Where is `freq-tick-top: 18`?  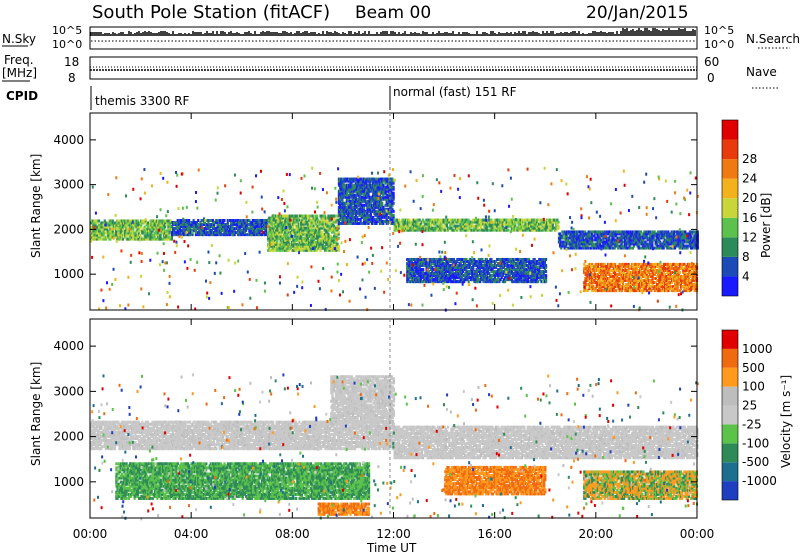 freq-tick-top: 18 is located at coordinates (71, 62).